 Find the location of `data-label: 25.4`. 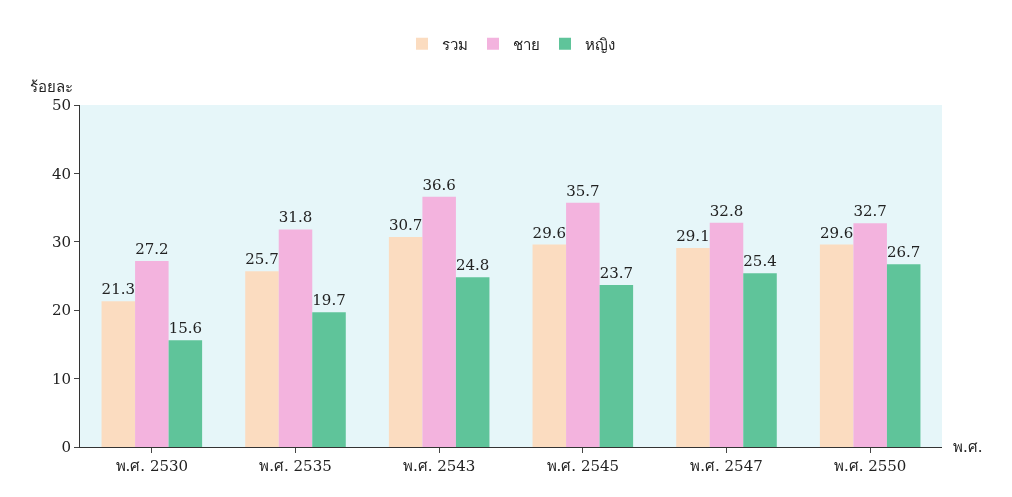

data-label: 25.4 is located at coordinates (760, 261).